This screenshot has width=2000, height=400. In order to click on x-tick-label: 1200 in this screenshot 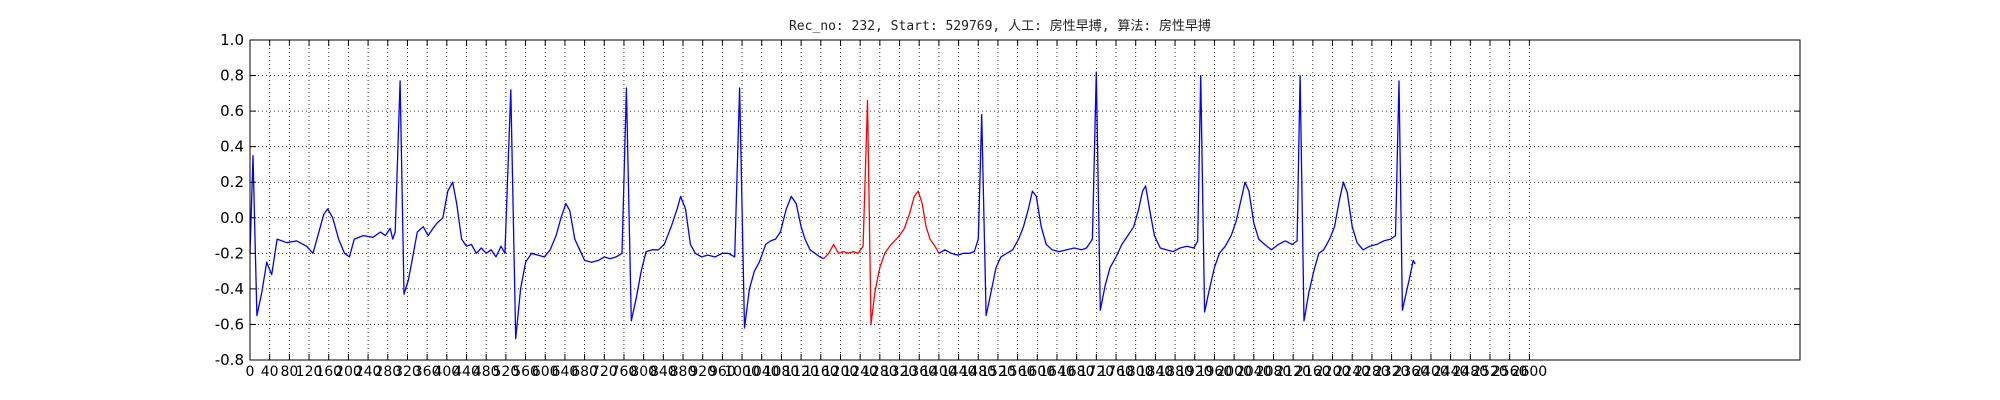, I will do `click(841, 372)`.